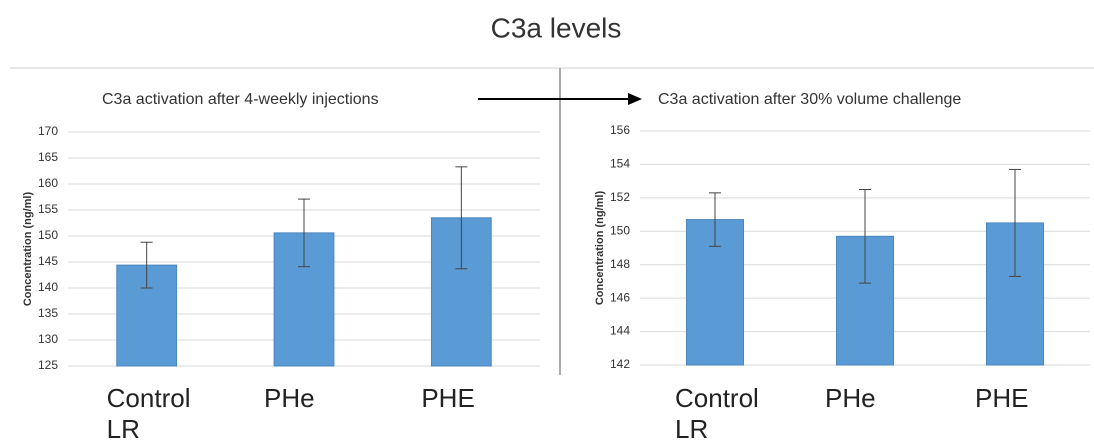 This screenshot has width=1094, height=446. What do you see at coordinates (48, 287) in the screenshot?
I see `y-tick-label: 140` at bounding box center [48, 287].